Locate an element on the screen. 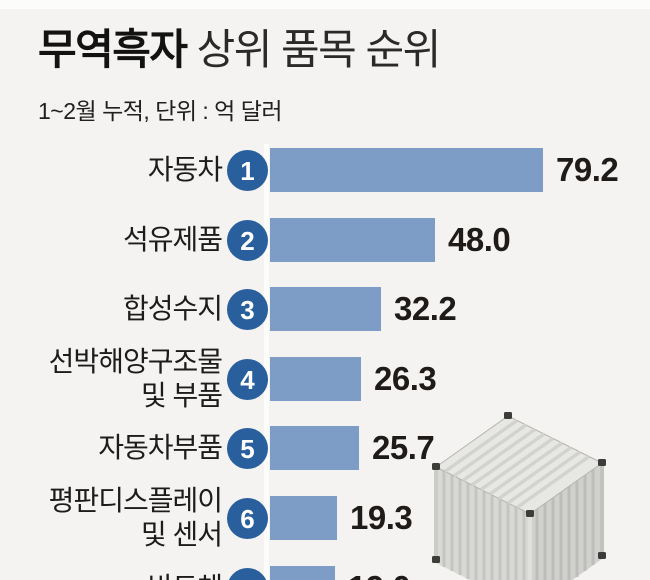 Image resolution: width=650 pixels, height=580 pixels. value-label: 19.3 is located at coordinates (381, 517).